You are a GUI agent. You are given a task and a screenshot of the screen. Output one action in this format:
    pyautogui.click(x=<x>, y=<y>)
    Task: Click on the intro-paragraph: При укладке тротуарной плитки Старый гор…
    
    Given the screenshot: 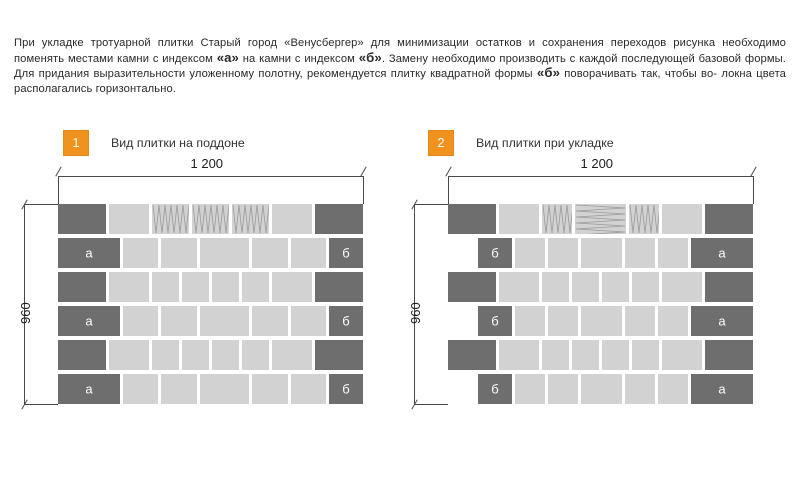 What is the action you would take?
    pyautogui.click(x=400, y=66)
    